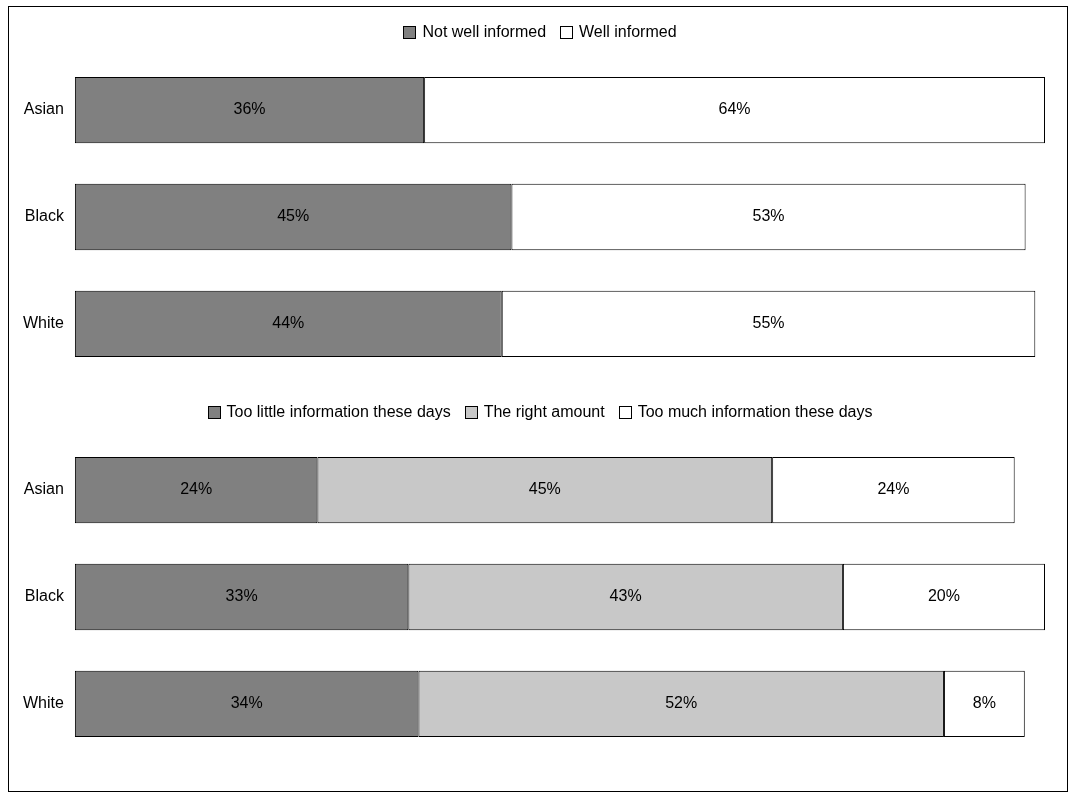 The image size is (1078, 796). What do you see at coordinates (943, 596) in the screenshot?
I see `data-label: 20%` at bounding box center [943, 596].